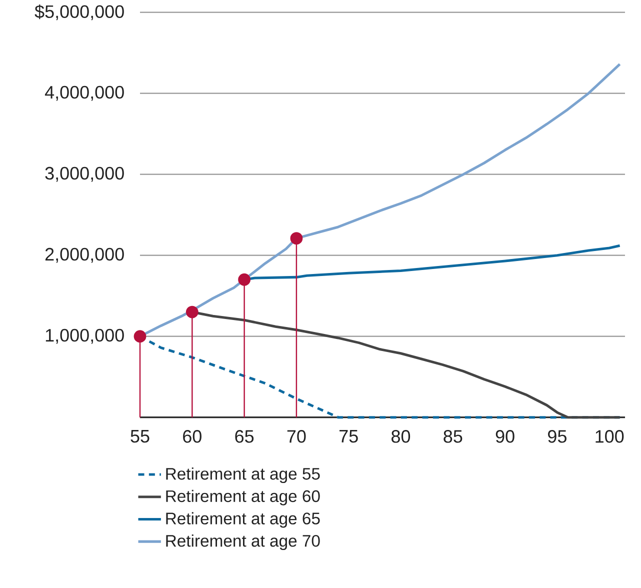 The width and height of the screenshot is (641, 588). What do you see at coordinates (84, 93) in the screenshot?
I see `y-tick-label: 4,000,000` at bounding box center [84, 93].